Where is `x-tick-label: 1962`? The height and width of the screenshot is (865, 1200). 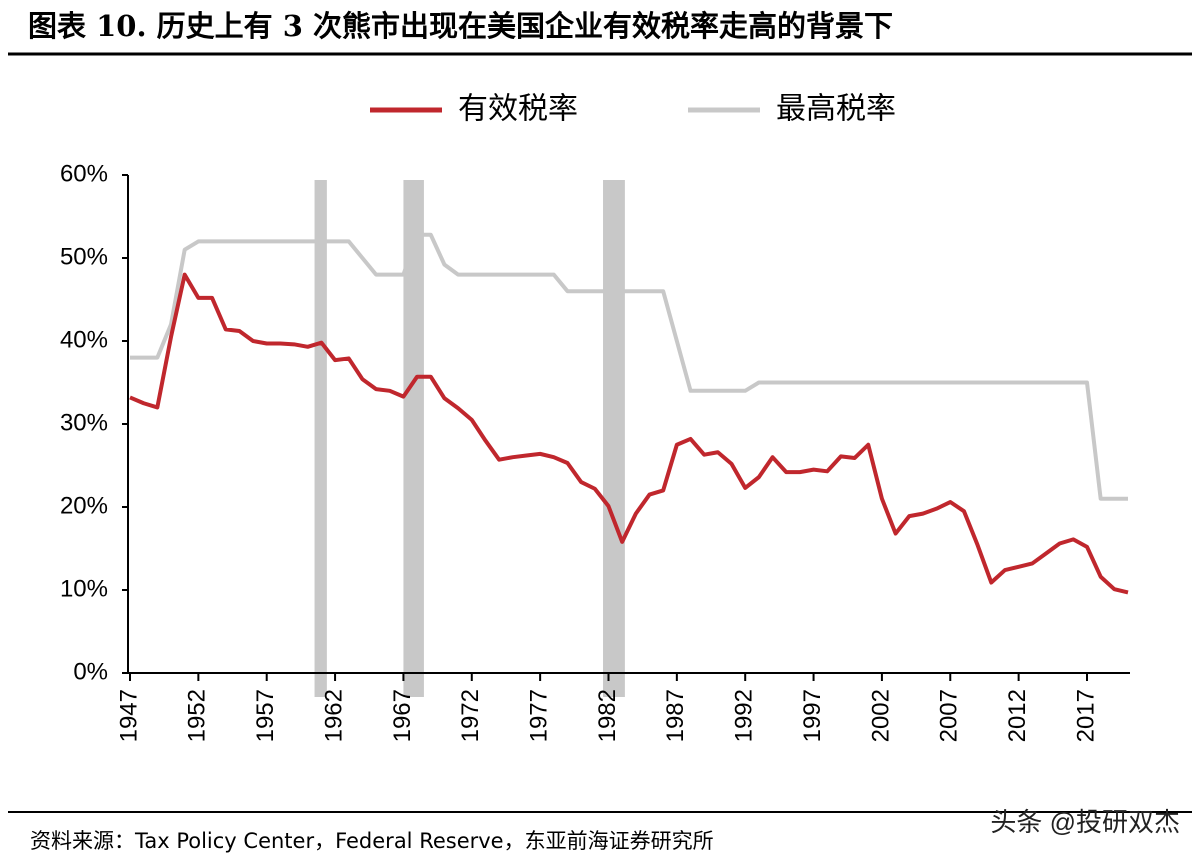
x-tick-label: 1962 is located at coordinates (333, 715).